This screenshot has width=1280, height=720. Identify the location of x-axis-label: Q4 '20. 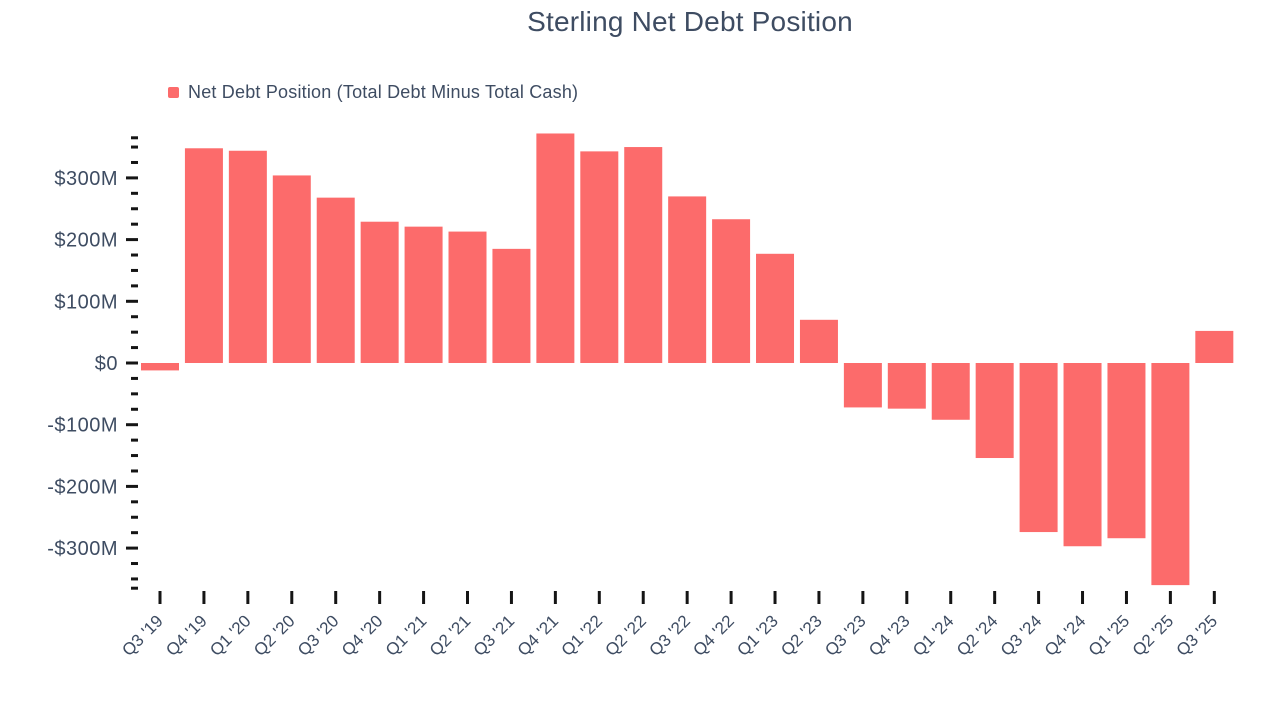
(362, 635).